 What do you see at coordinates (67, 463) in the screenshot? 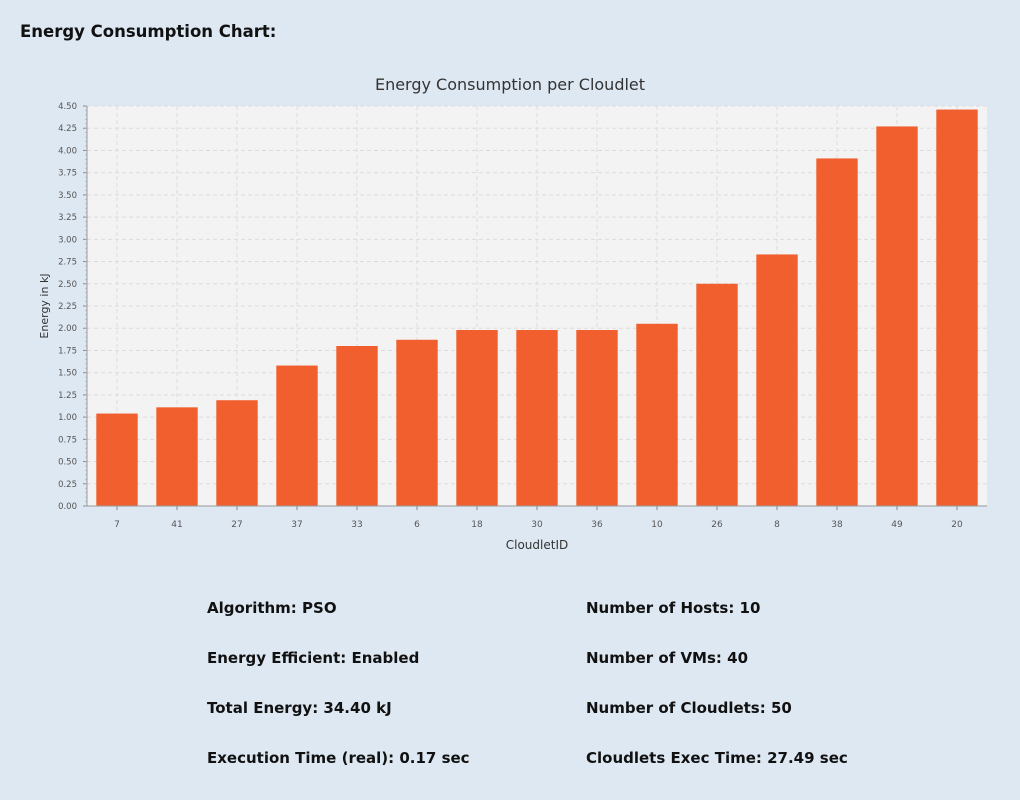
I see `y-tick-label: 0.50` at bounding box center [67, 463].